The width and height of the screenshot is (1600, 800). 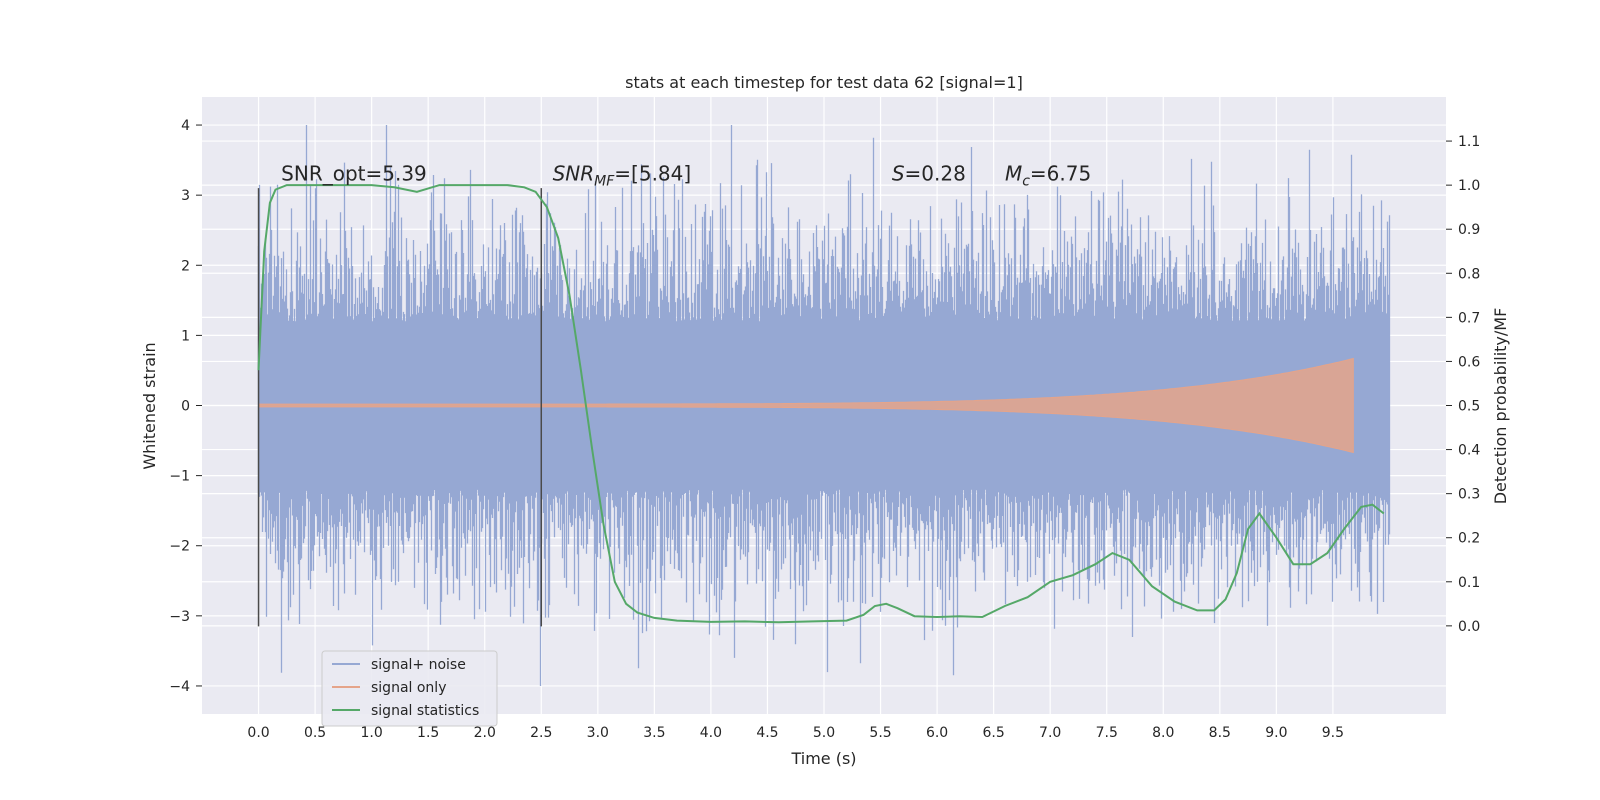 I want to click on y-tick-label-right-4: 0.7, so click(x=1469, y=318).